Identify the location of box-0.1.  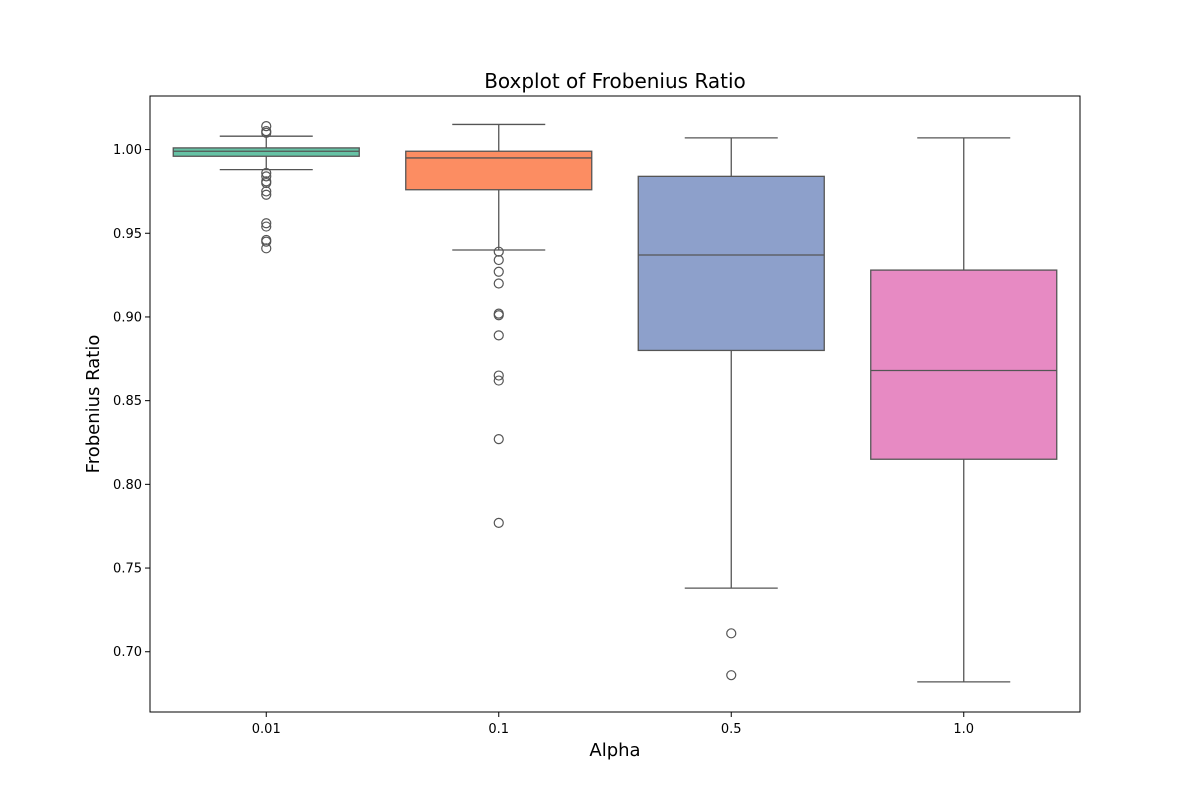
(499, 170).